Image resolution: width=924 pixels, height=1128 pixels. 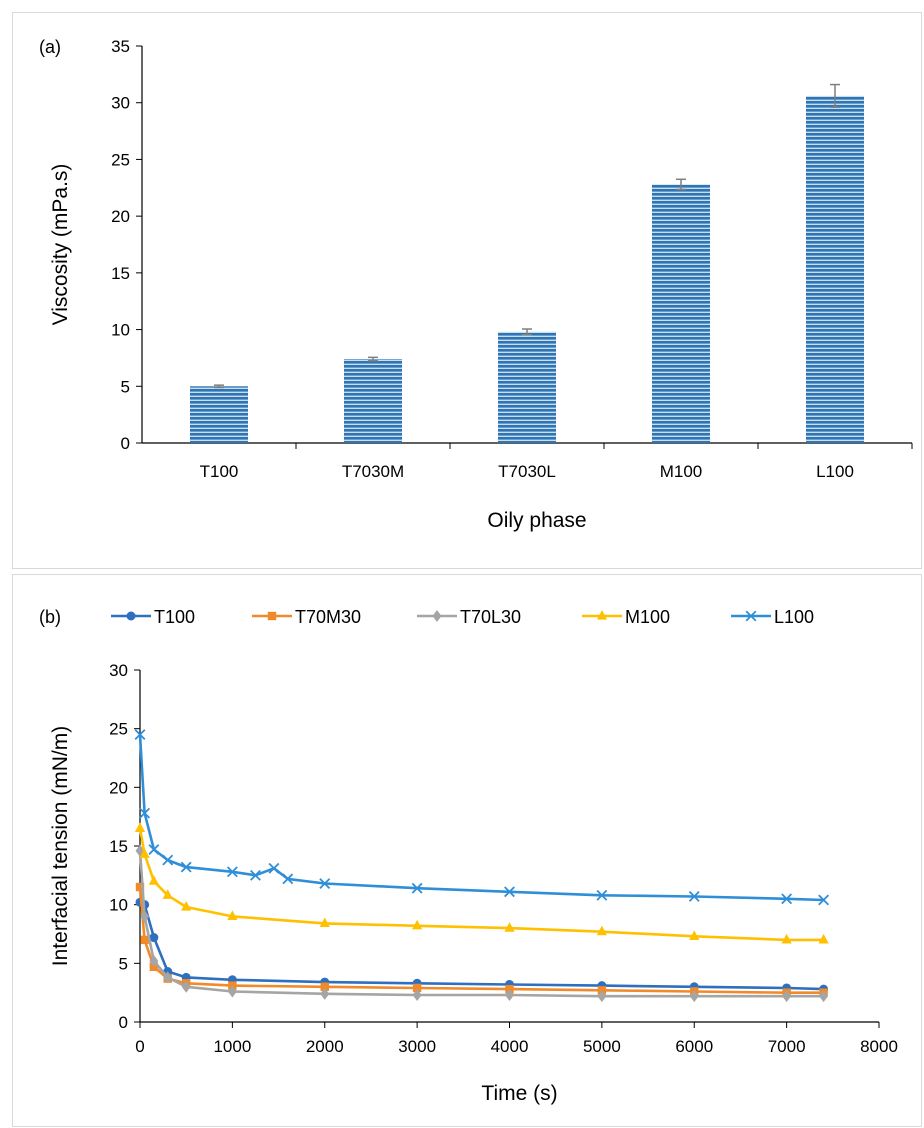 What do you see at coordinates (787, 1046) in the screenshot?
I see `x-tick-label: 7000` at bounding box center [787, 1046].